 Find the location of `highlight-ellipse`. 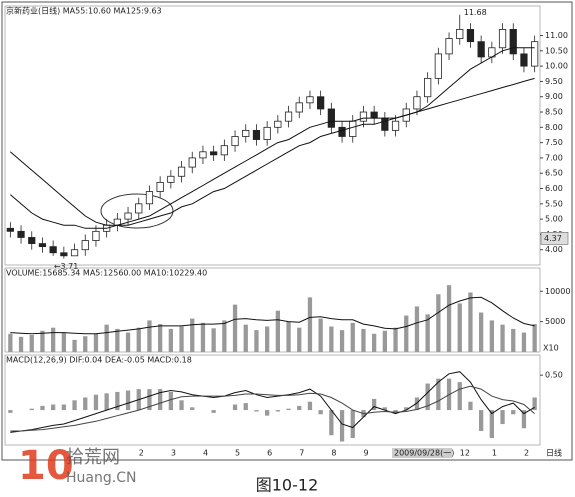

highlight-ellipse is located at coordinates (137, 211).